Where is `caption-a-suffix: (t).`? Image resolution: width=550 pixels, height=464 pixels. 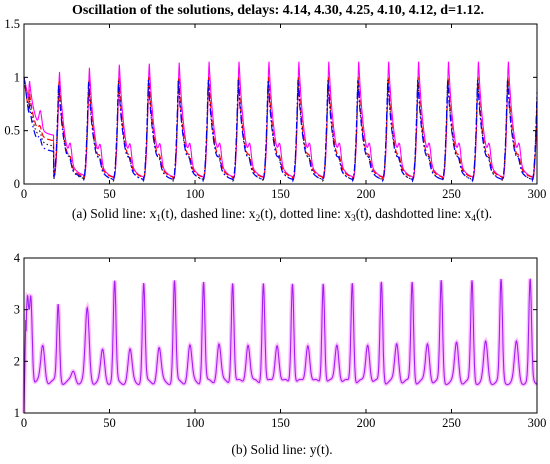
caption-a-suffix: (t). is located at coordinates (484, 213).